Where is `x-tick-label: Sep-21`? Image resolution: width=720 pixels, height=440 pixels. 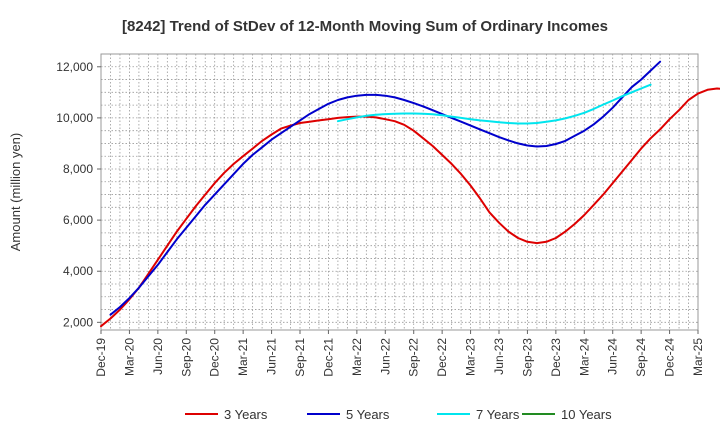
x-tick-label: Sep-21 is located at coordinates (300, 357).